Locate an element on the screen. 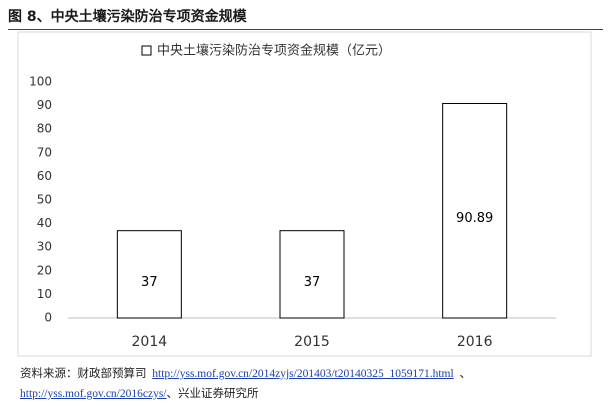 The height and width of the screenshot is (409, 611). y-tick-label: 100 is located at coordinates (40, 82).